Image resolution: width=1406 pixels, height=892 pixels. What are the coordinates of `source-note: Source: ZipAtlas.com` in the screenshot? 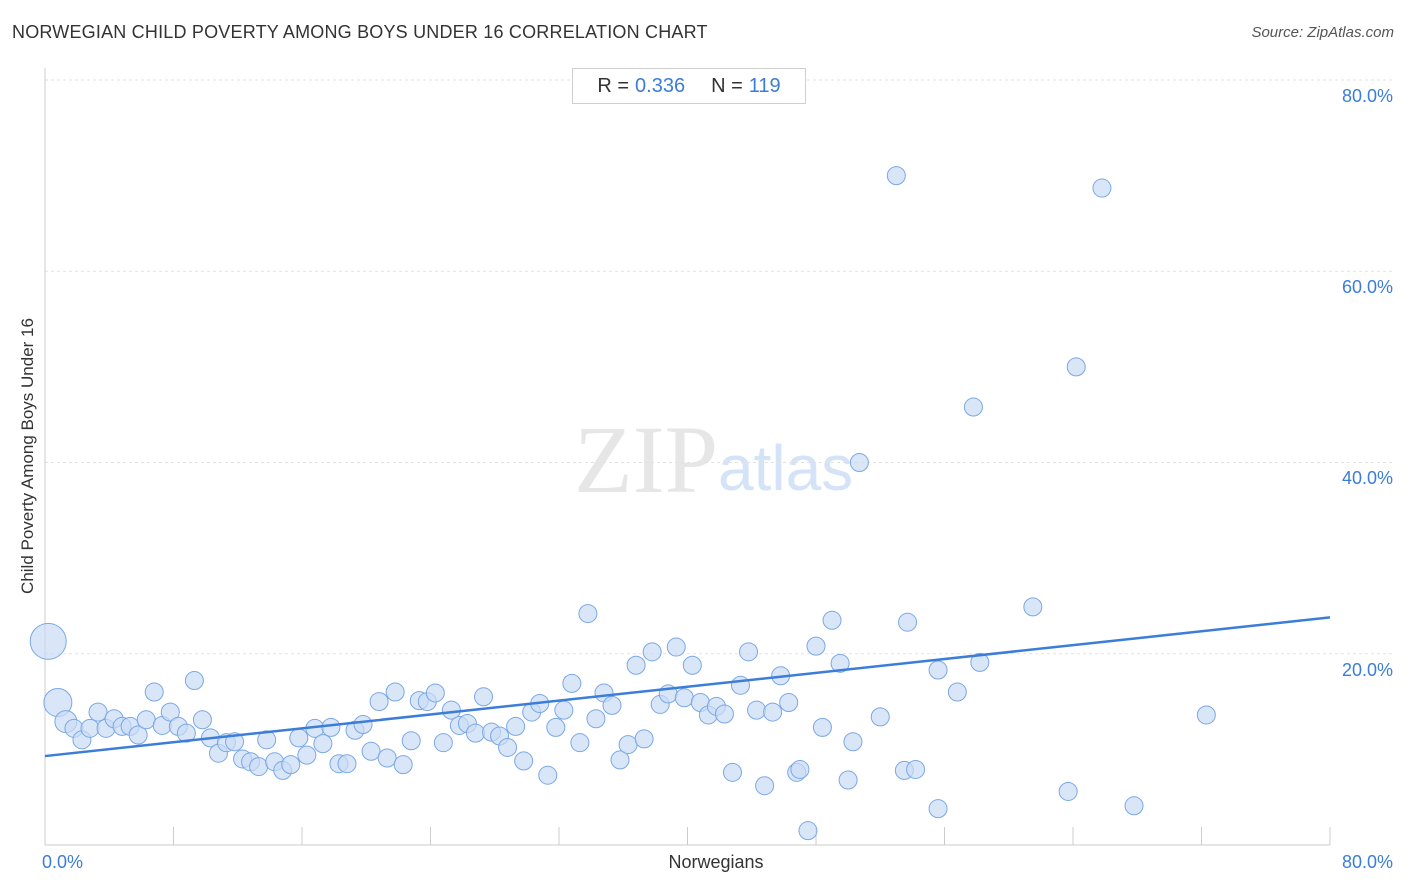 It's located at (1322, 32).